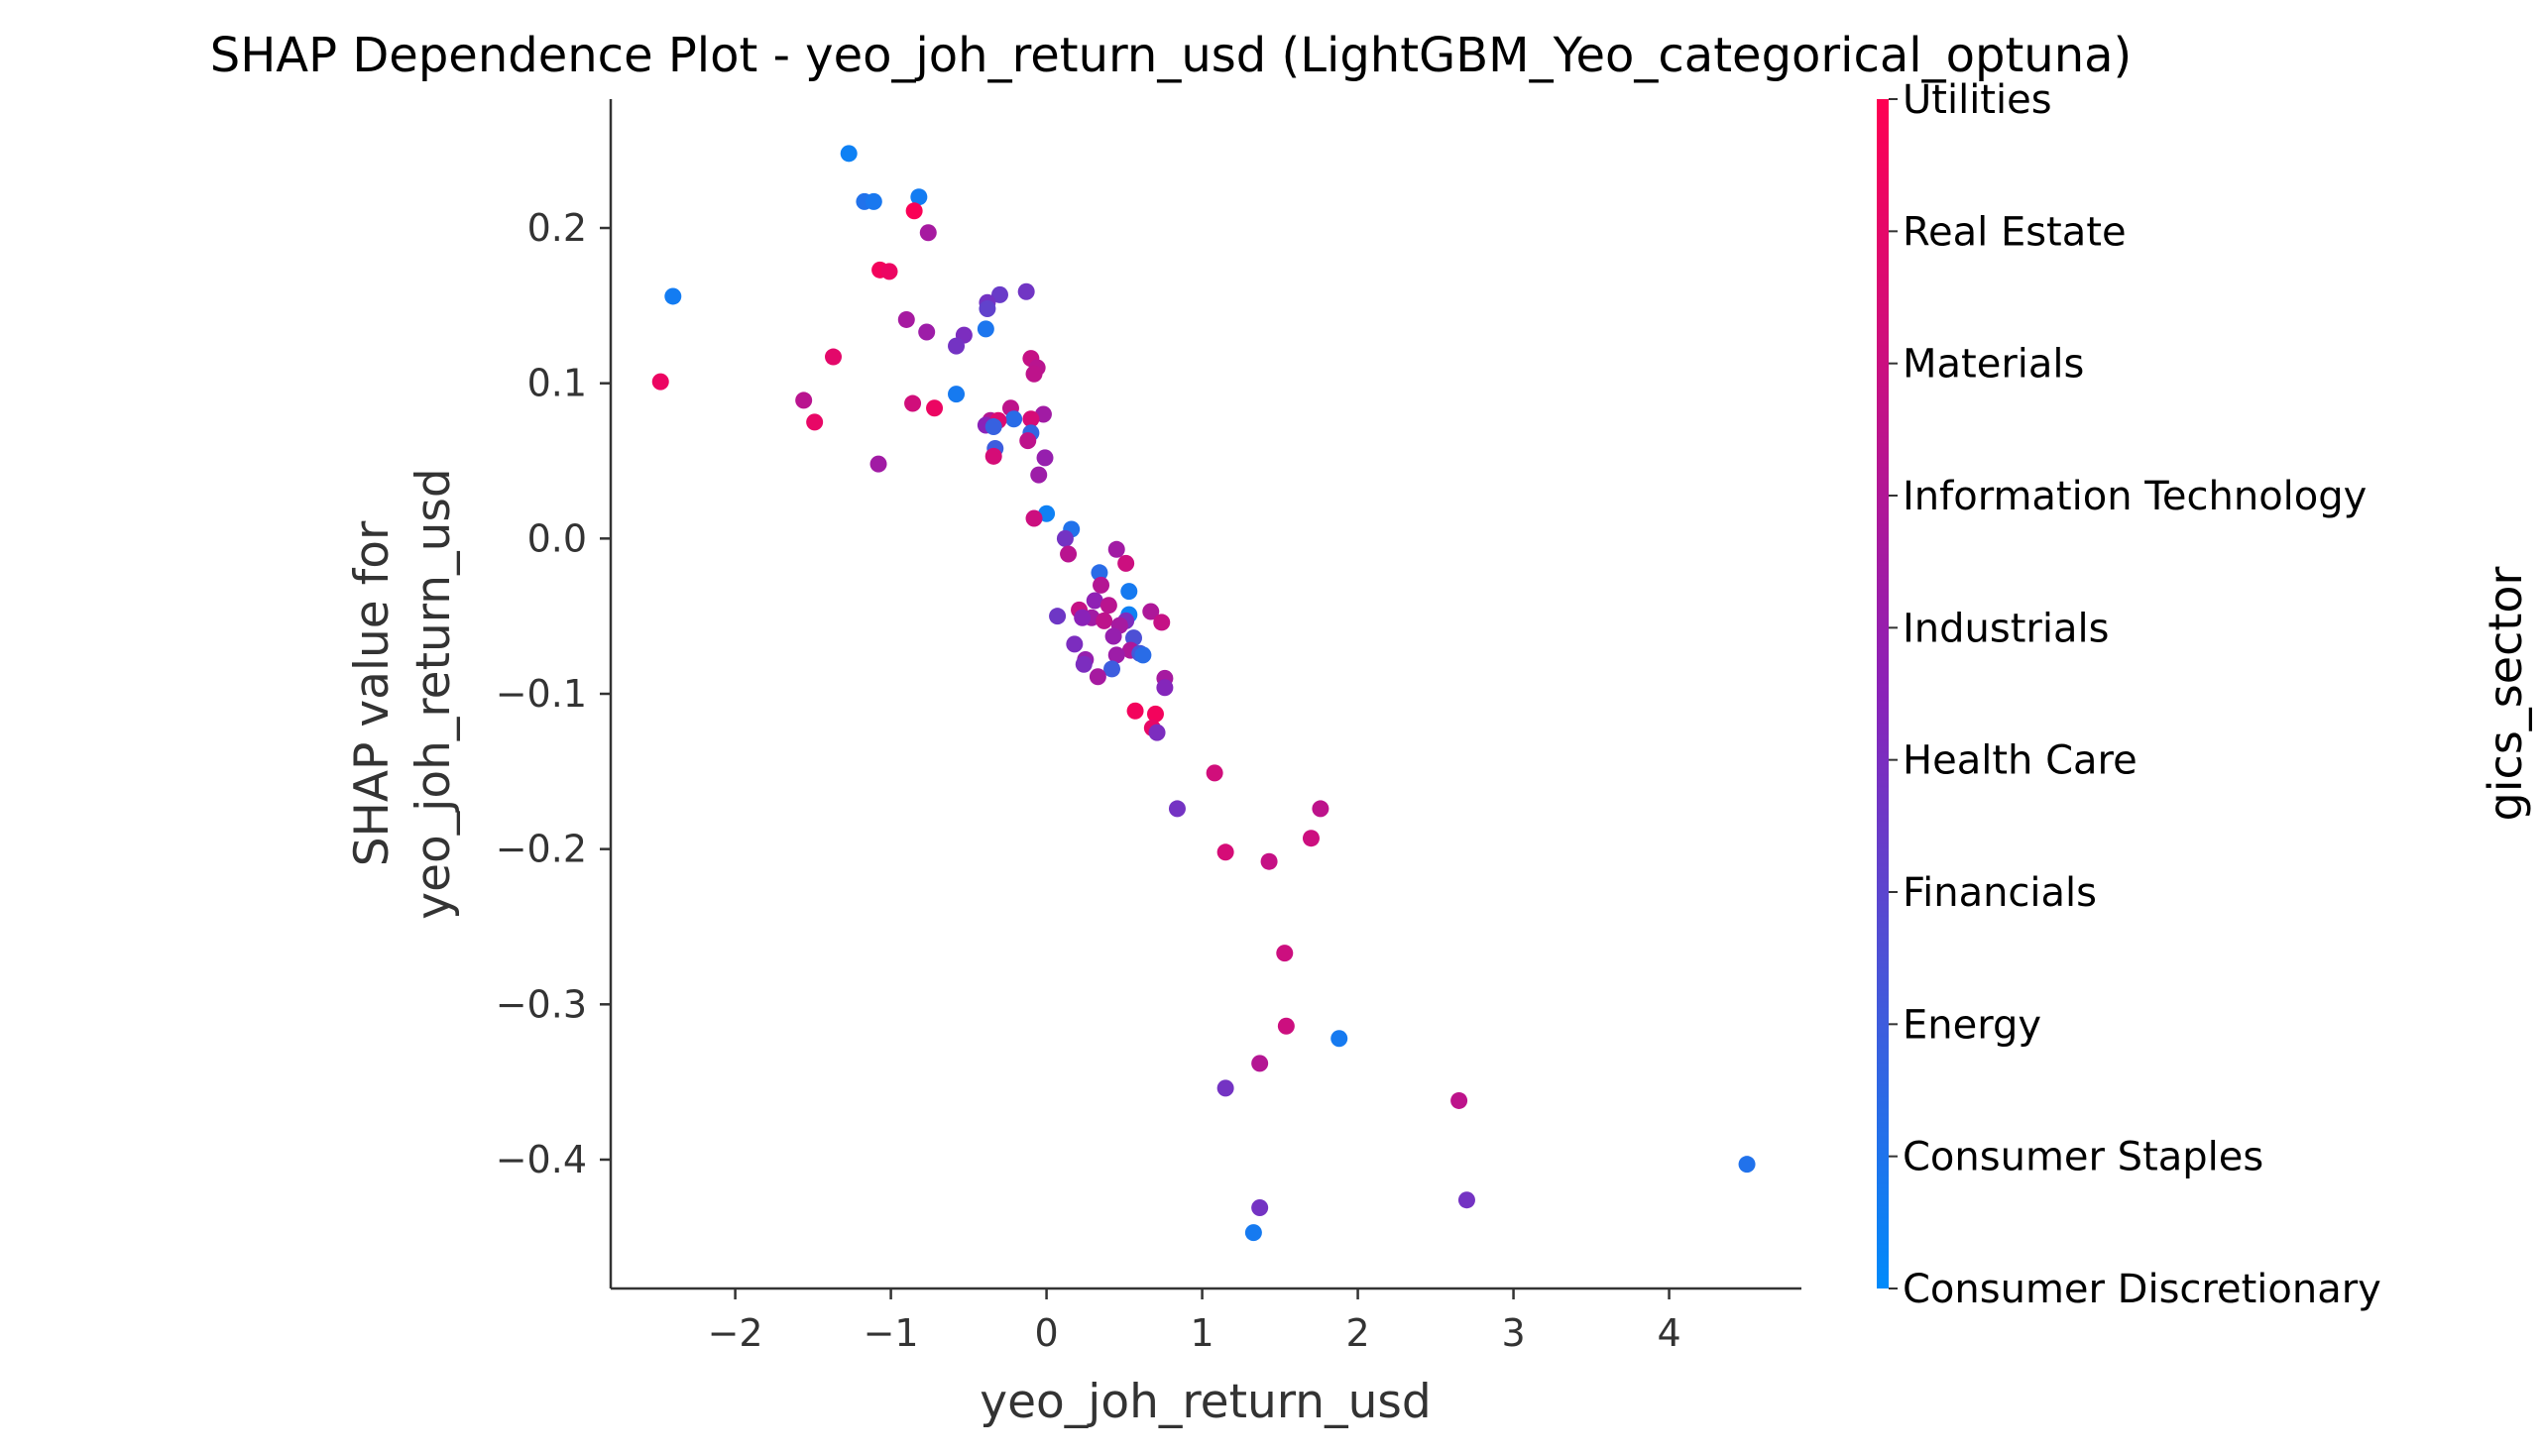 The width and height of the screenshot is (2543, 1456). I want to click on colorbar-tick-label: Consumer Staples, so click(2083, 1157).